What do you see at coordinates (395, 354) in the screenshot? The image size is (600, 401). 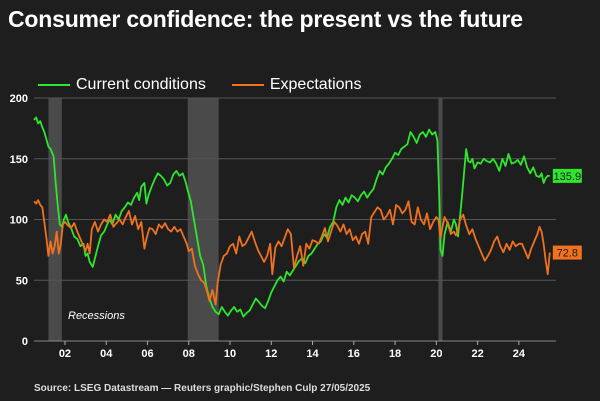 I see `x-tick-label: 18` at bounding box center [395, 354].